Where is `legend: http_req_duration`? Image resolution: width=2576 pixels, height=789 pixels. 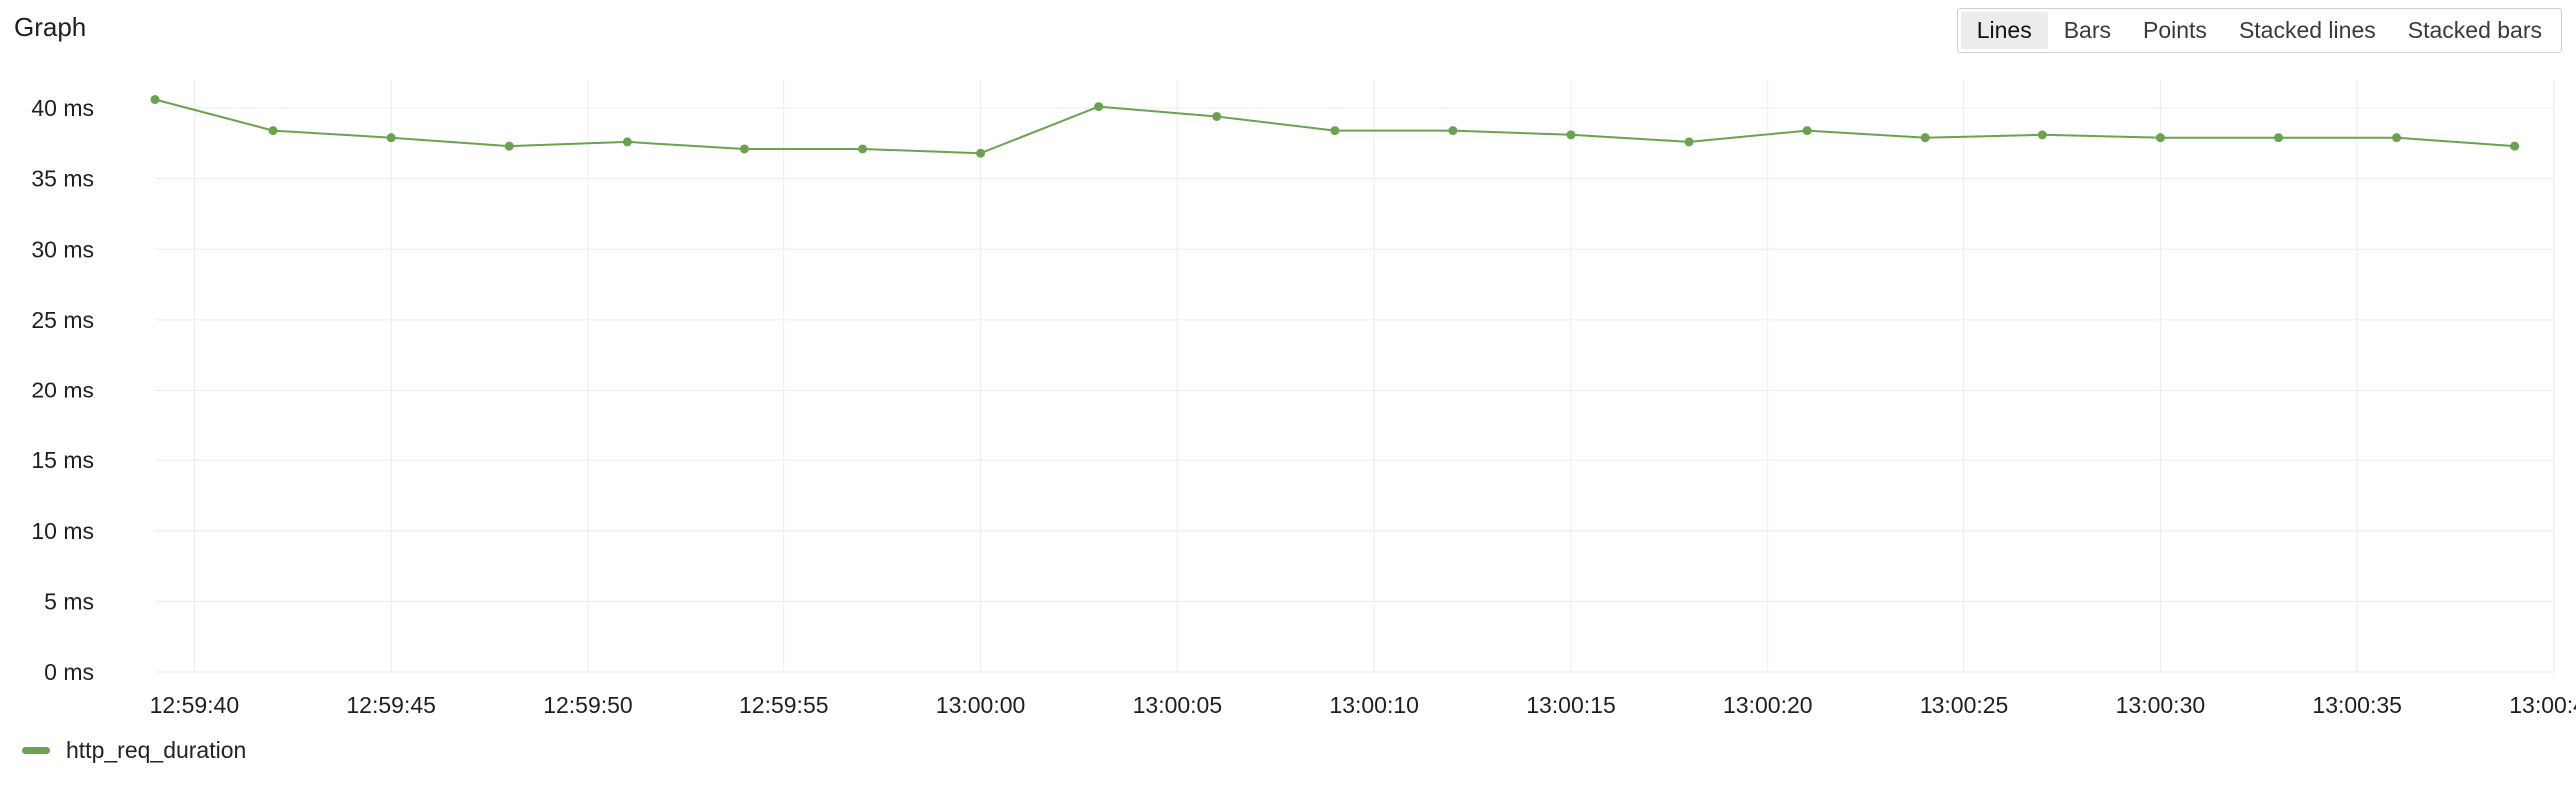
legend: http_req_duration is located at coordinates (134, 751).